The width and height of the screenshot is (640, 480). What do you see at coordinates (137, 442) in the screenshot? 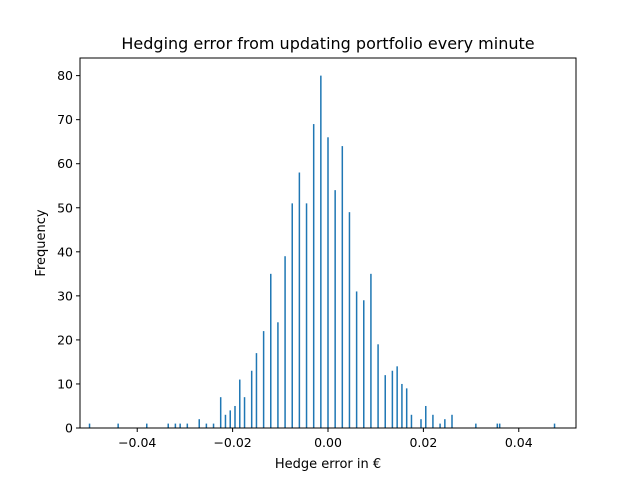
I see `x-tick-label: −0.04` at bounding box center [137, 442].